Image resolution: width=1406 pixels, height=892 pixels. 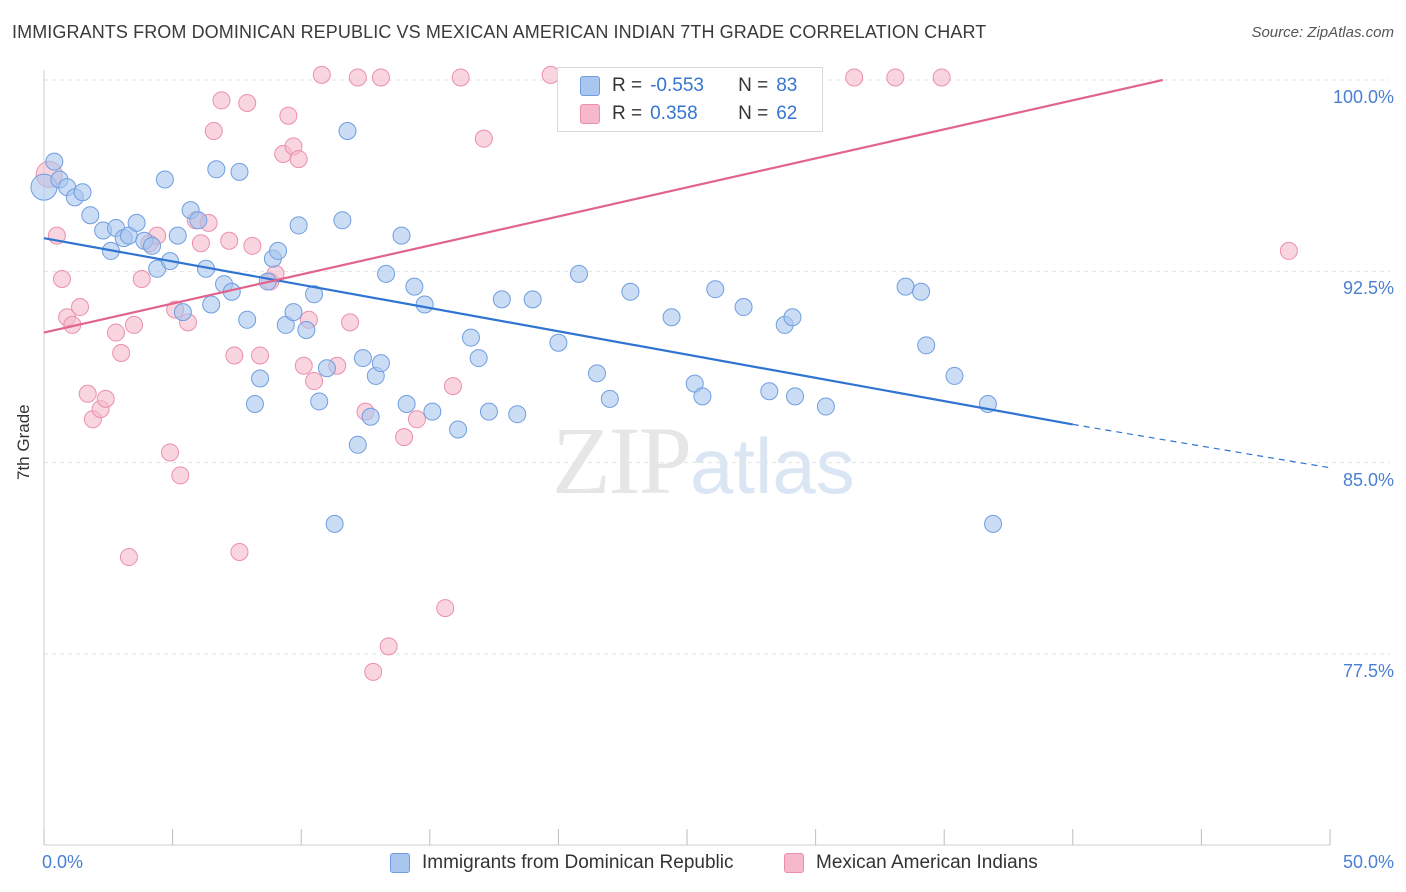 I want to click on y-tick-label-0: 77.5%, so click(x=1368, y=671).